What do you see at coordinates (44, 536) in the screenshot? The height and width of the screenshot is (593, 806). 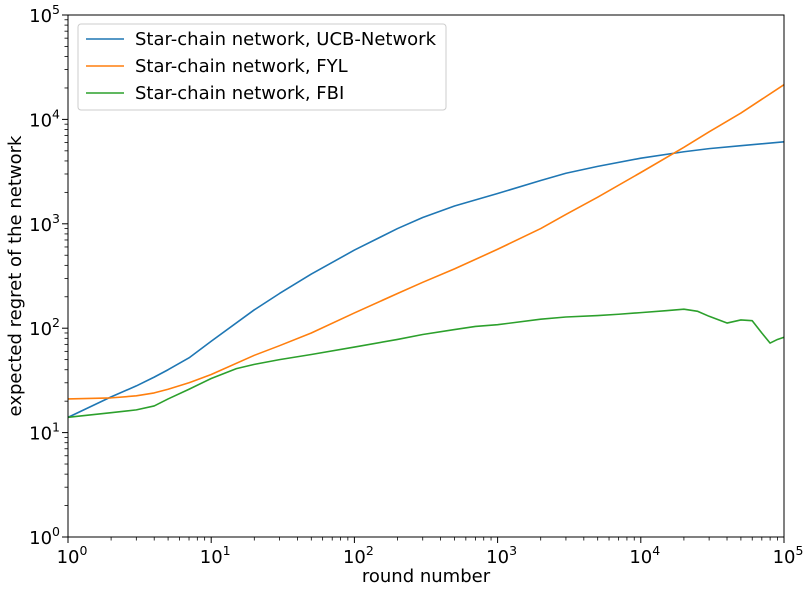 I see `y-tick-label: 10⁰` at bounding box center [44, 536].